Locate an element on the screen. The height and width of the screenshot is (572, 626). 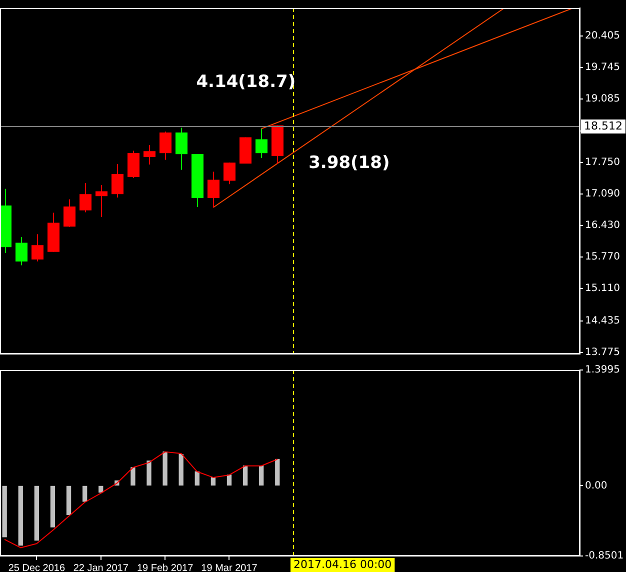
x-tick-label: 19 Feb 2017 is located at coordinates (165, 567).